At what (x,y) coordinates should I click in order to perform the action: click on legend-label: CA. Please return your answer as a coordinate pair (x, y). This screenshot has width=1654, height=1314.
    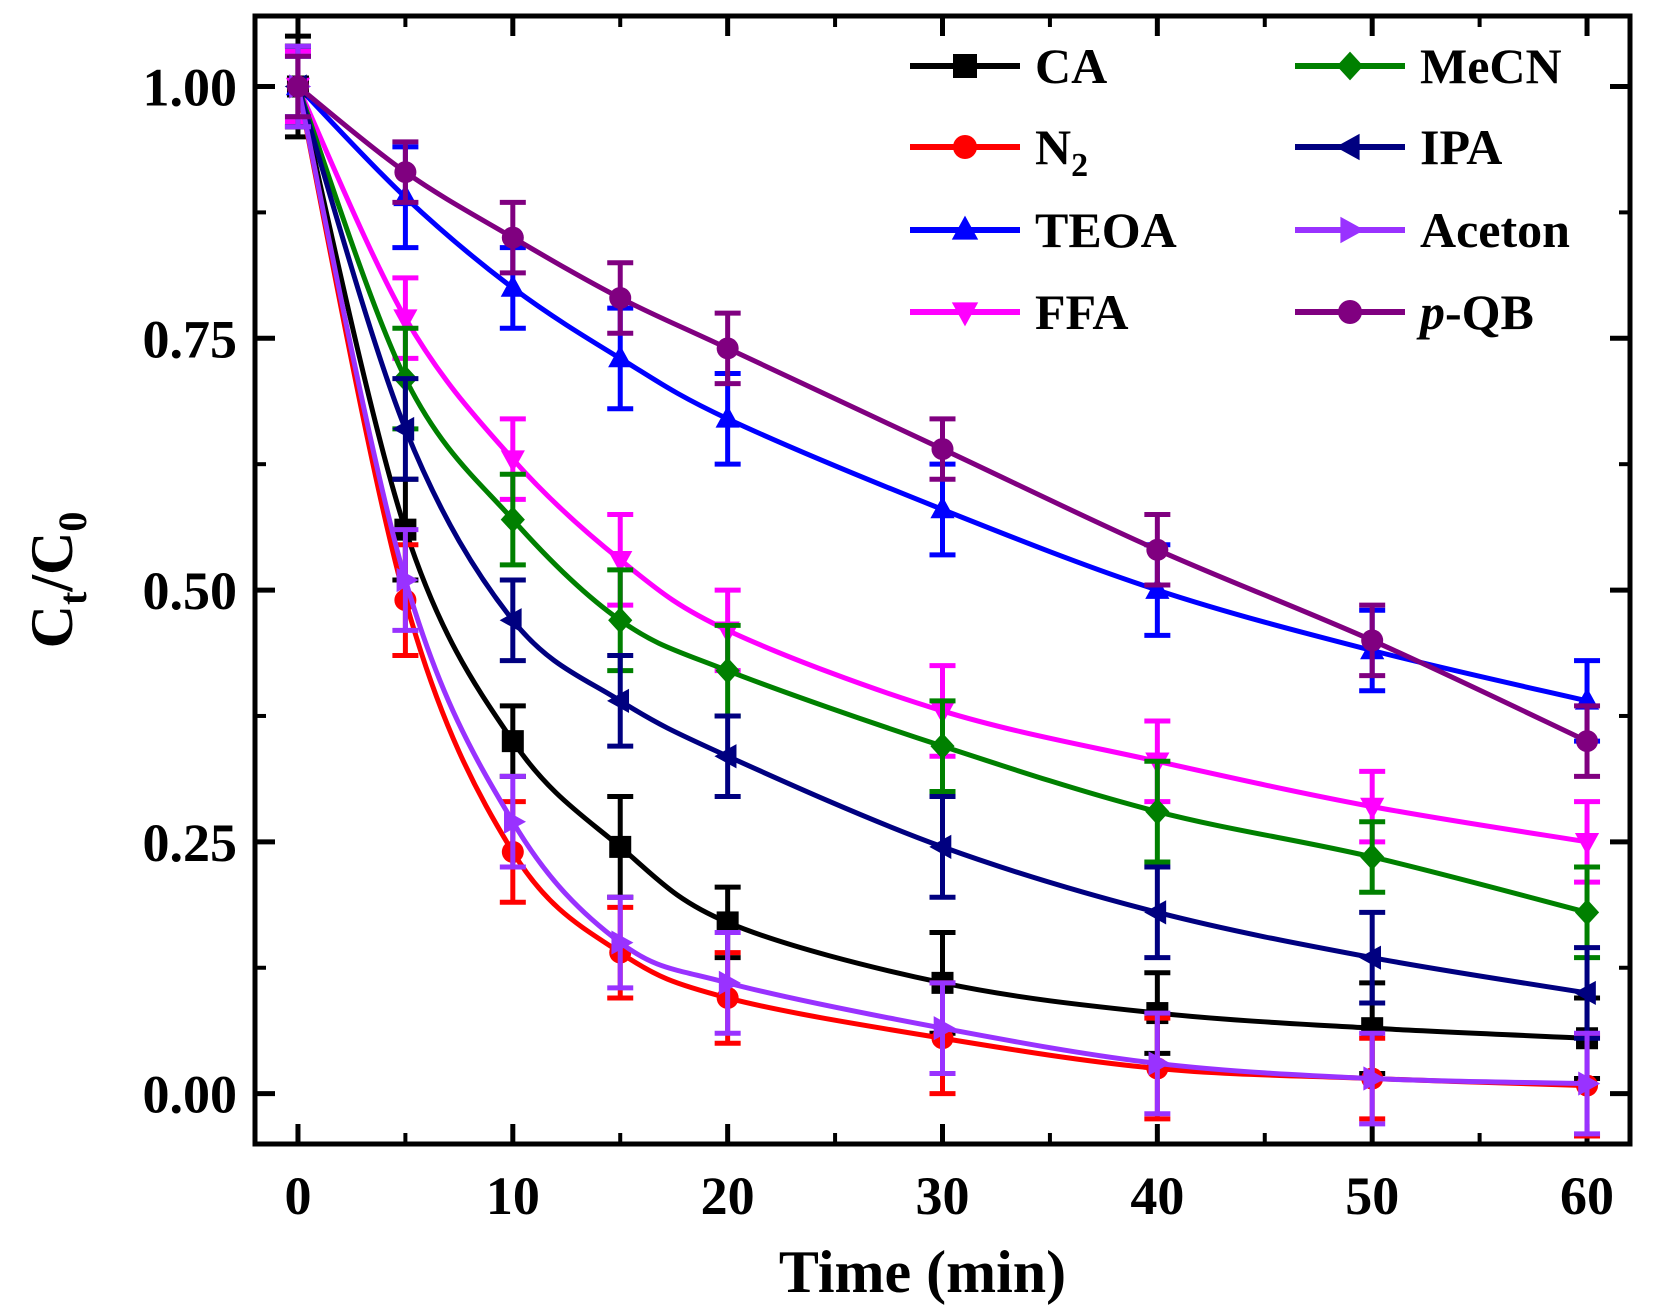
    Looking at the image, I should click on (1071, 66).